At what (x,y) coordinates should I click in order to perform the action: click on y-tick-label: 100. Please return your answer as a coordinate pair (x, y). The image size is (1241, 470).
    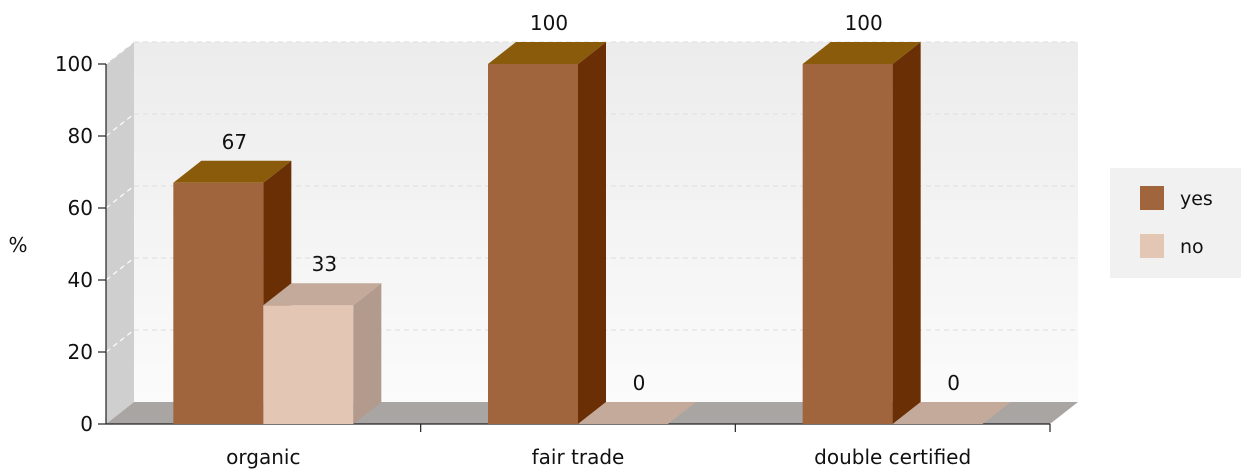
    Looking at the image, I should click on (74, 64).